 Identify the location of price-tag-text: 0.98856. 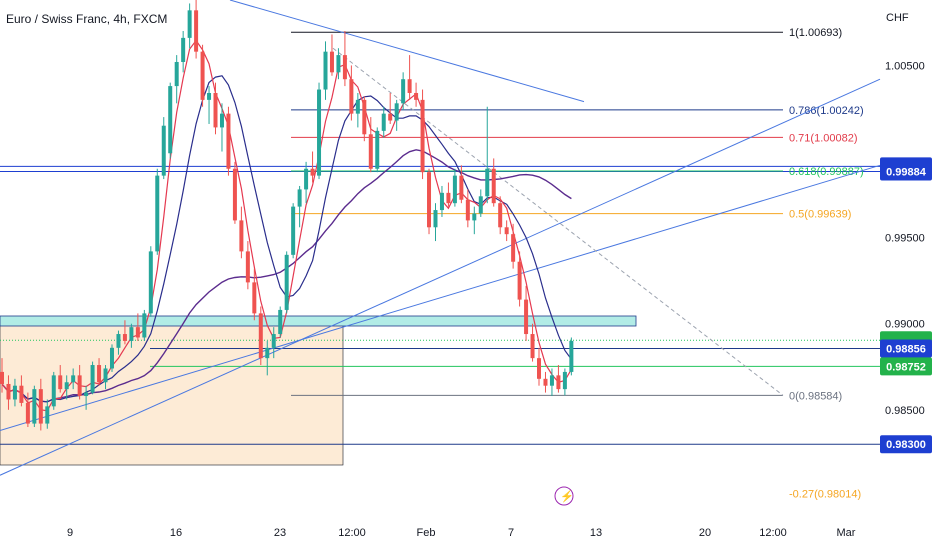
(906, 350).